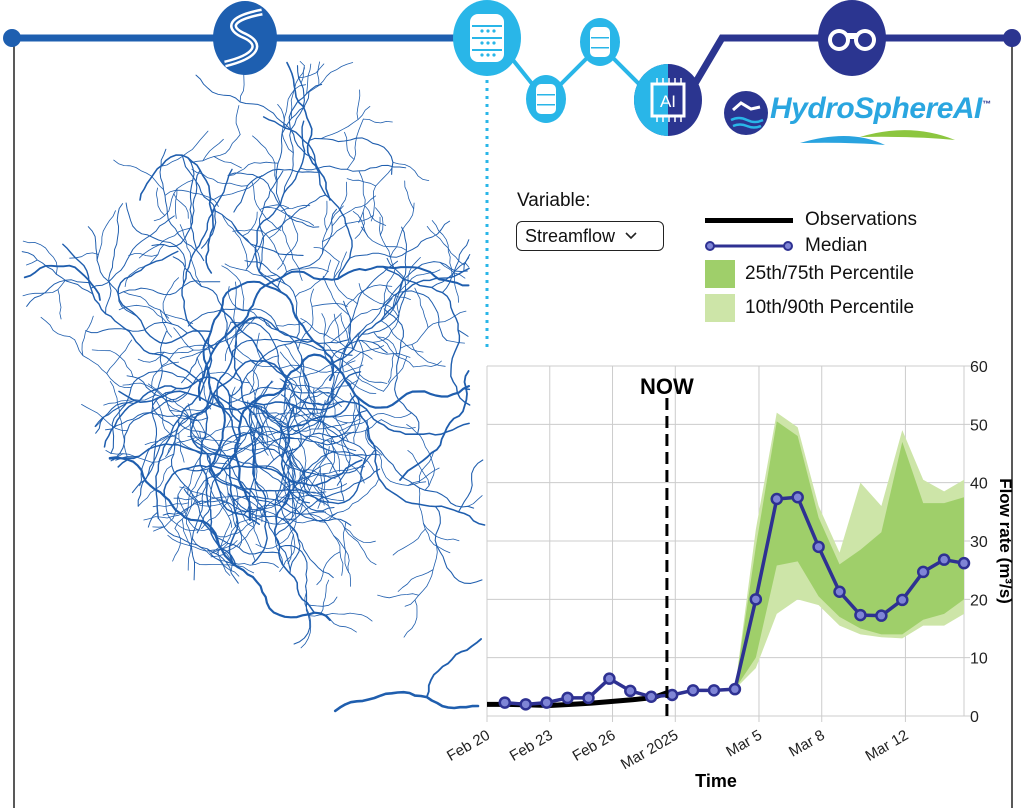 This screenshot has height=808, width=1024. What do you see at coordinates (600, 42) in the screenshot?
I see `database-small-icon` at bounding box center [600, 42].